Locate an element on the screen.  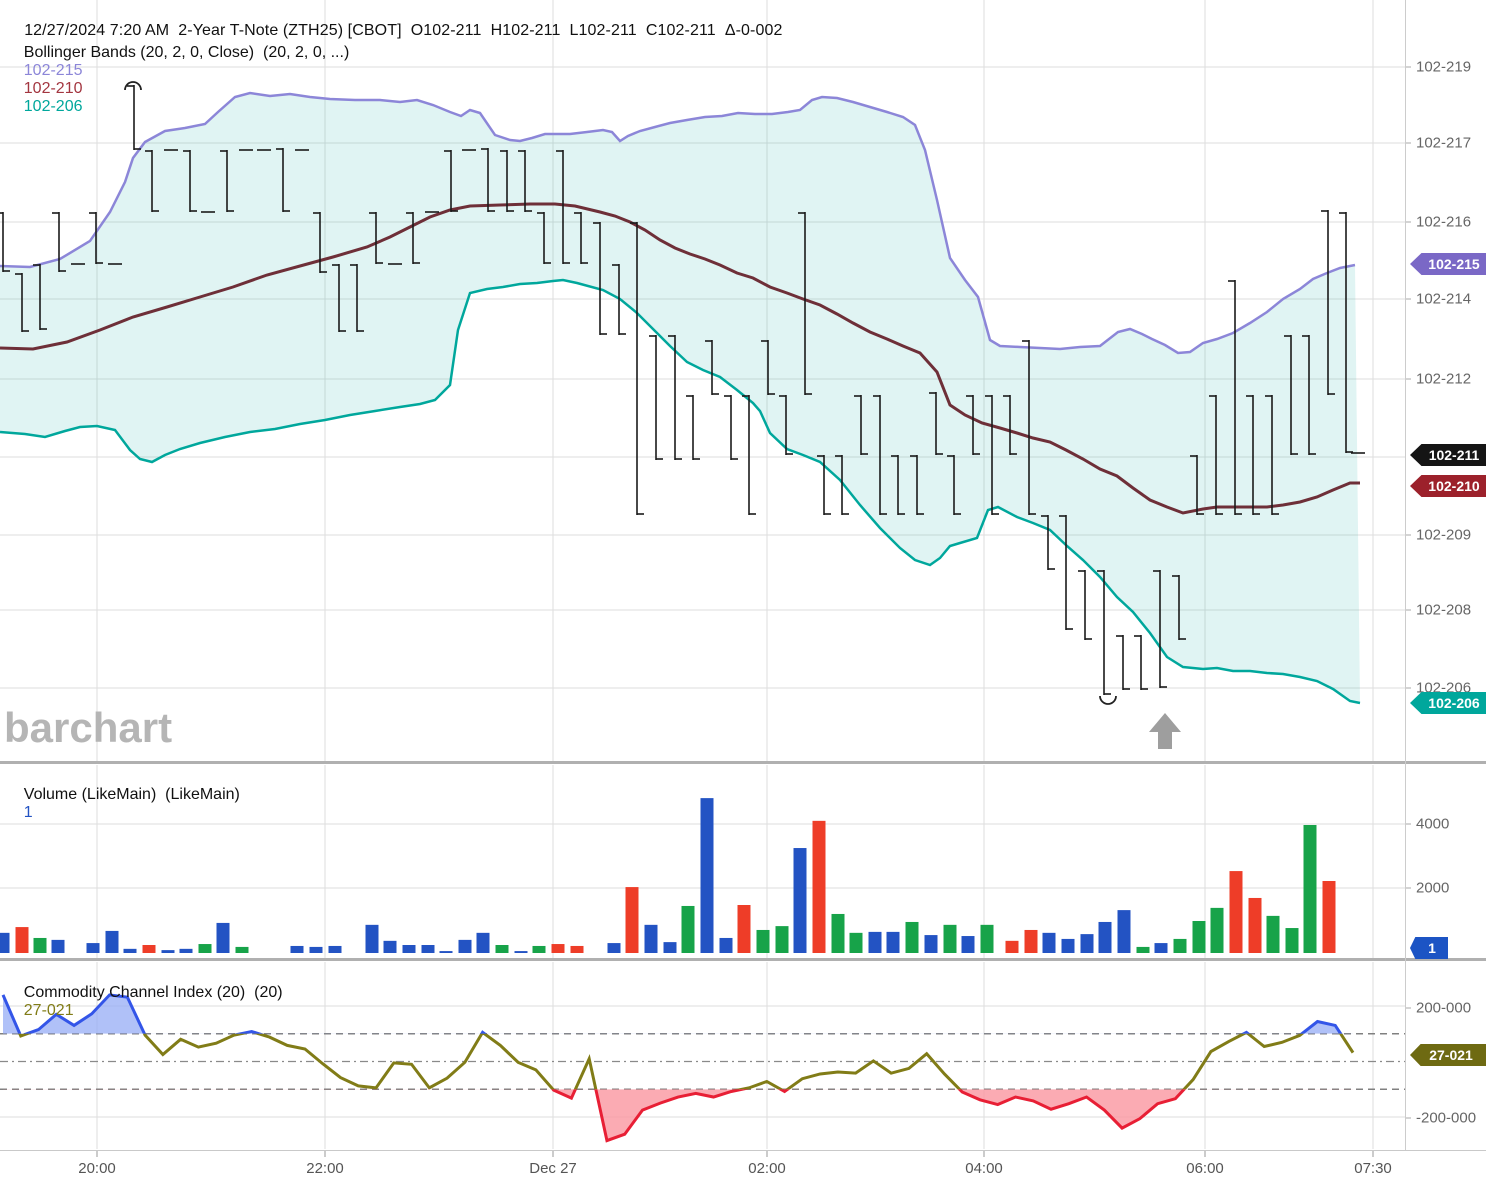
axis-tick-label: 102-208 is located at coordinates (1444, 610).